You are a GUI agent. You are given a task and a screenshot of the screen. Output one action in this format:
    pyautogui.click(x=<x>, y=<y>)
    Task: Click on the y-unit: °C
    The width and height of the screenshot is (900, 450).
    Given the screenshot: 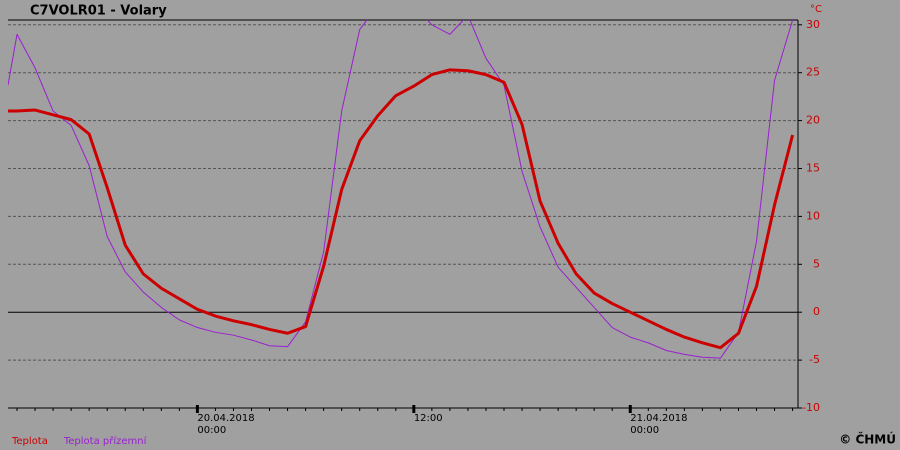 What is the action you would take?
    pyautogui.click(x=816, y=9)
    